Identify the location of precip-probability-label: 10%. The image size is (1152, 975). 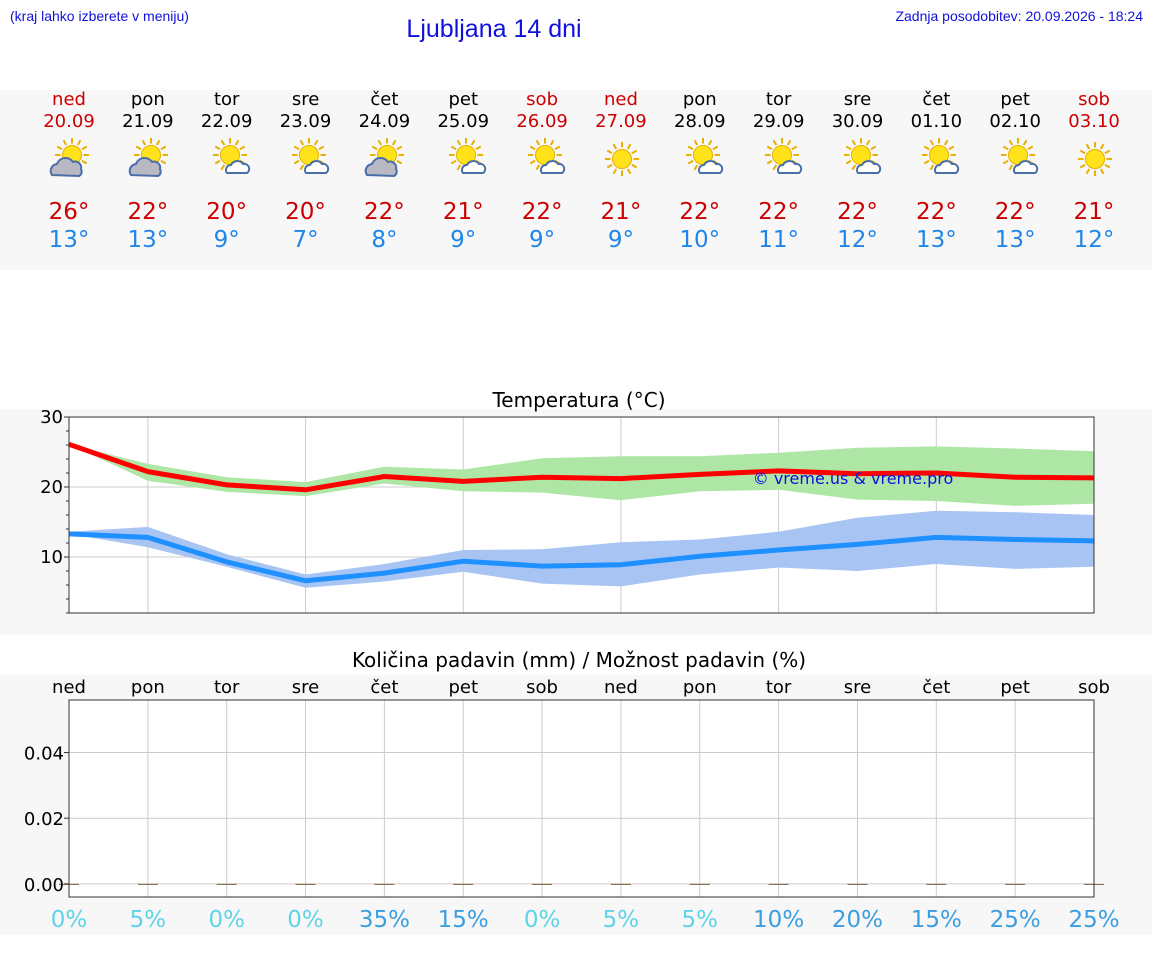
(778, 920).